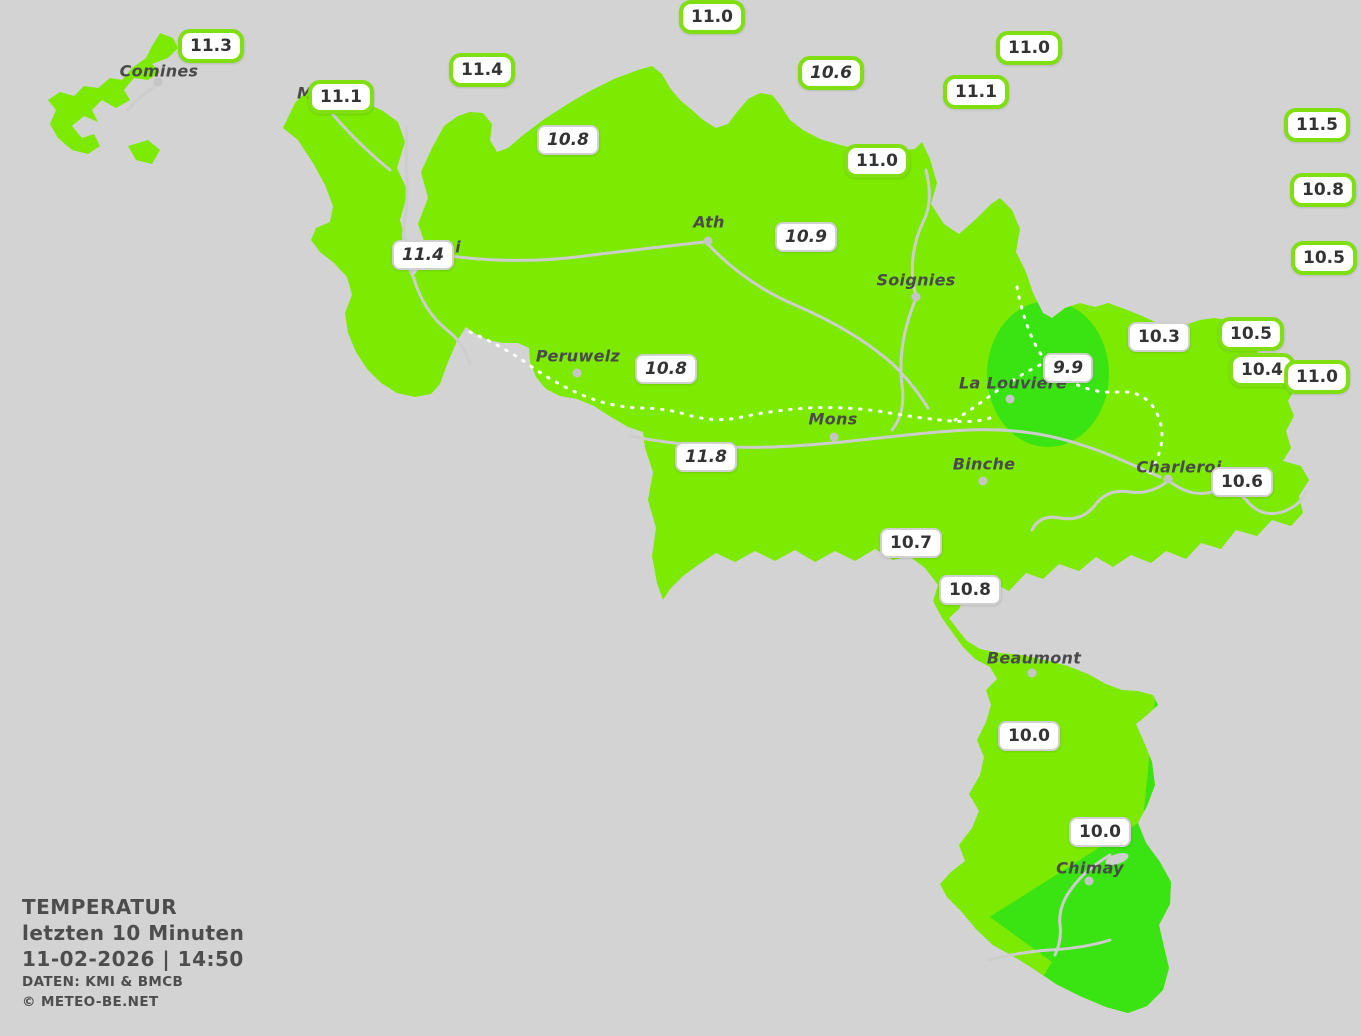 The width and height of the screenshot is (1361, 1036). Describe the element at coordinates (159, 71) in the screenshot. I see `city-label-comines: Comines` at that location.